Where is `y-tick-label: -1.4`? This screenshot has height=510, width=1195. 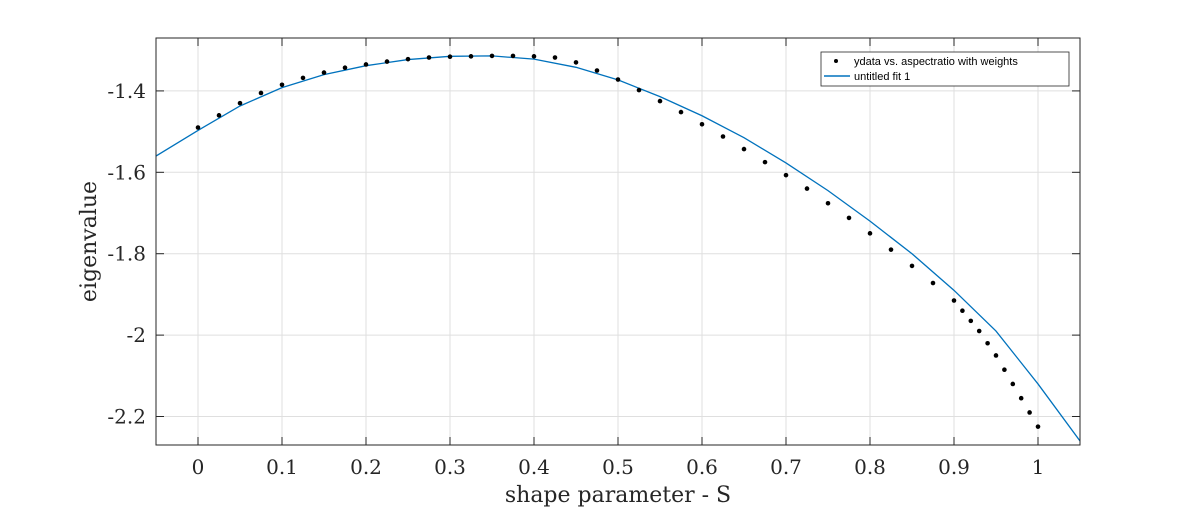
y-tick-label: -1.4 is located at coordinates (126, 91).